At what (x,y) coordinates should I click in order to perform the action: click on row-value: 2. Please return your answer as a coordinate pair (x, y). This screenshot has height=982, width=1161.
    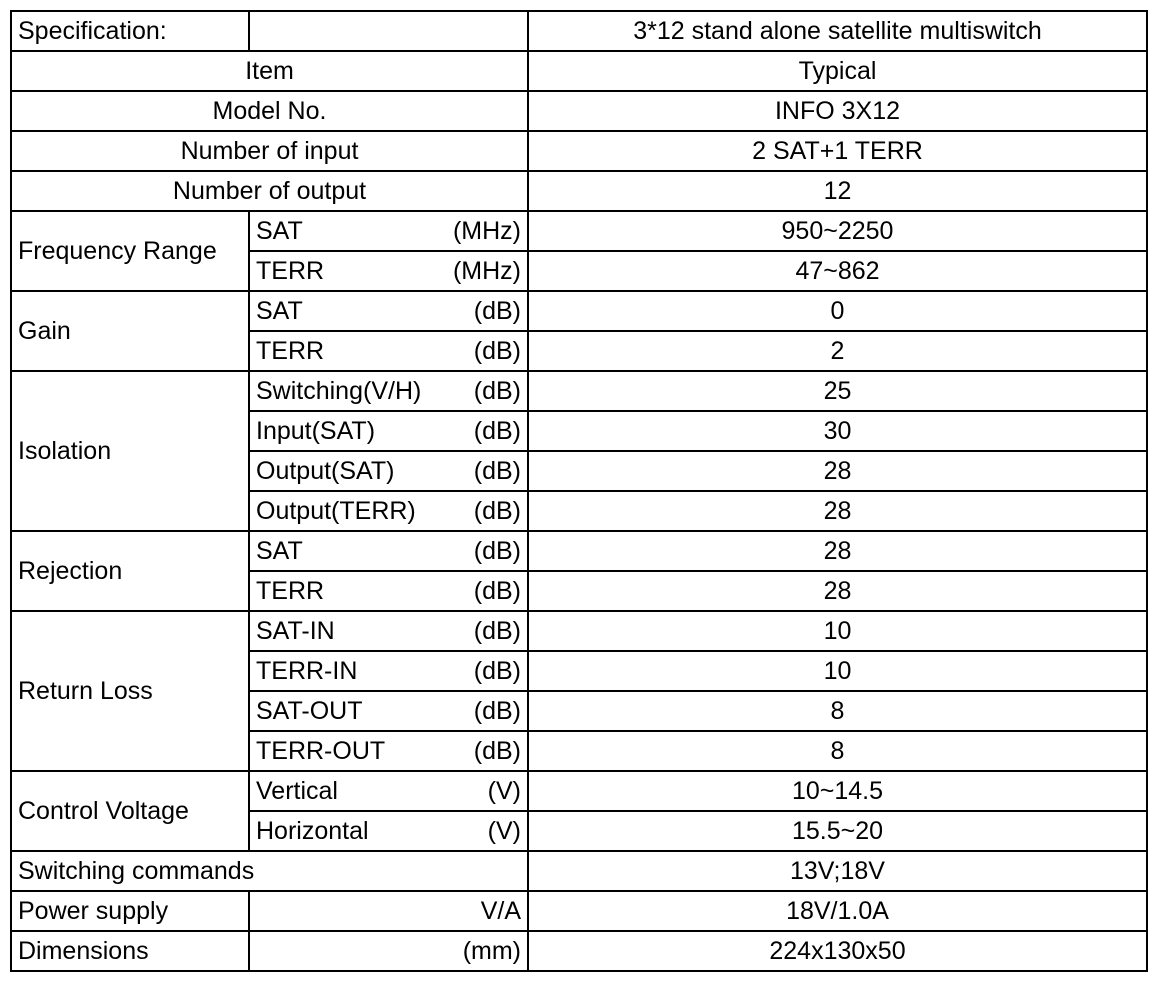
    Looking at the image, I should click on (837, 351).